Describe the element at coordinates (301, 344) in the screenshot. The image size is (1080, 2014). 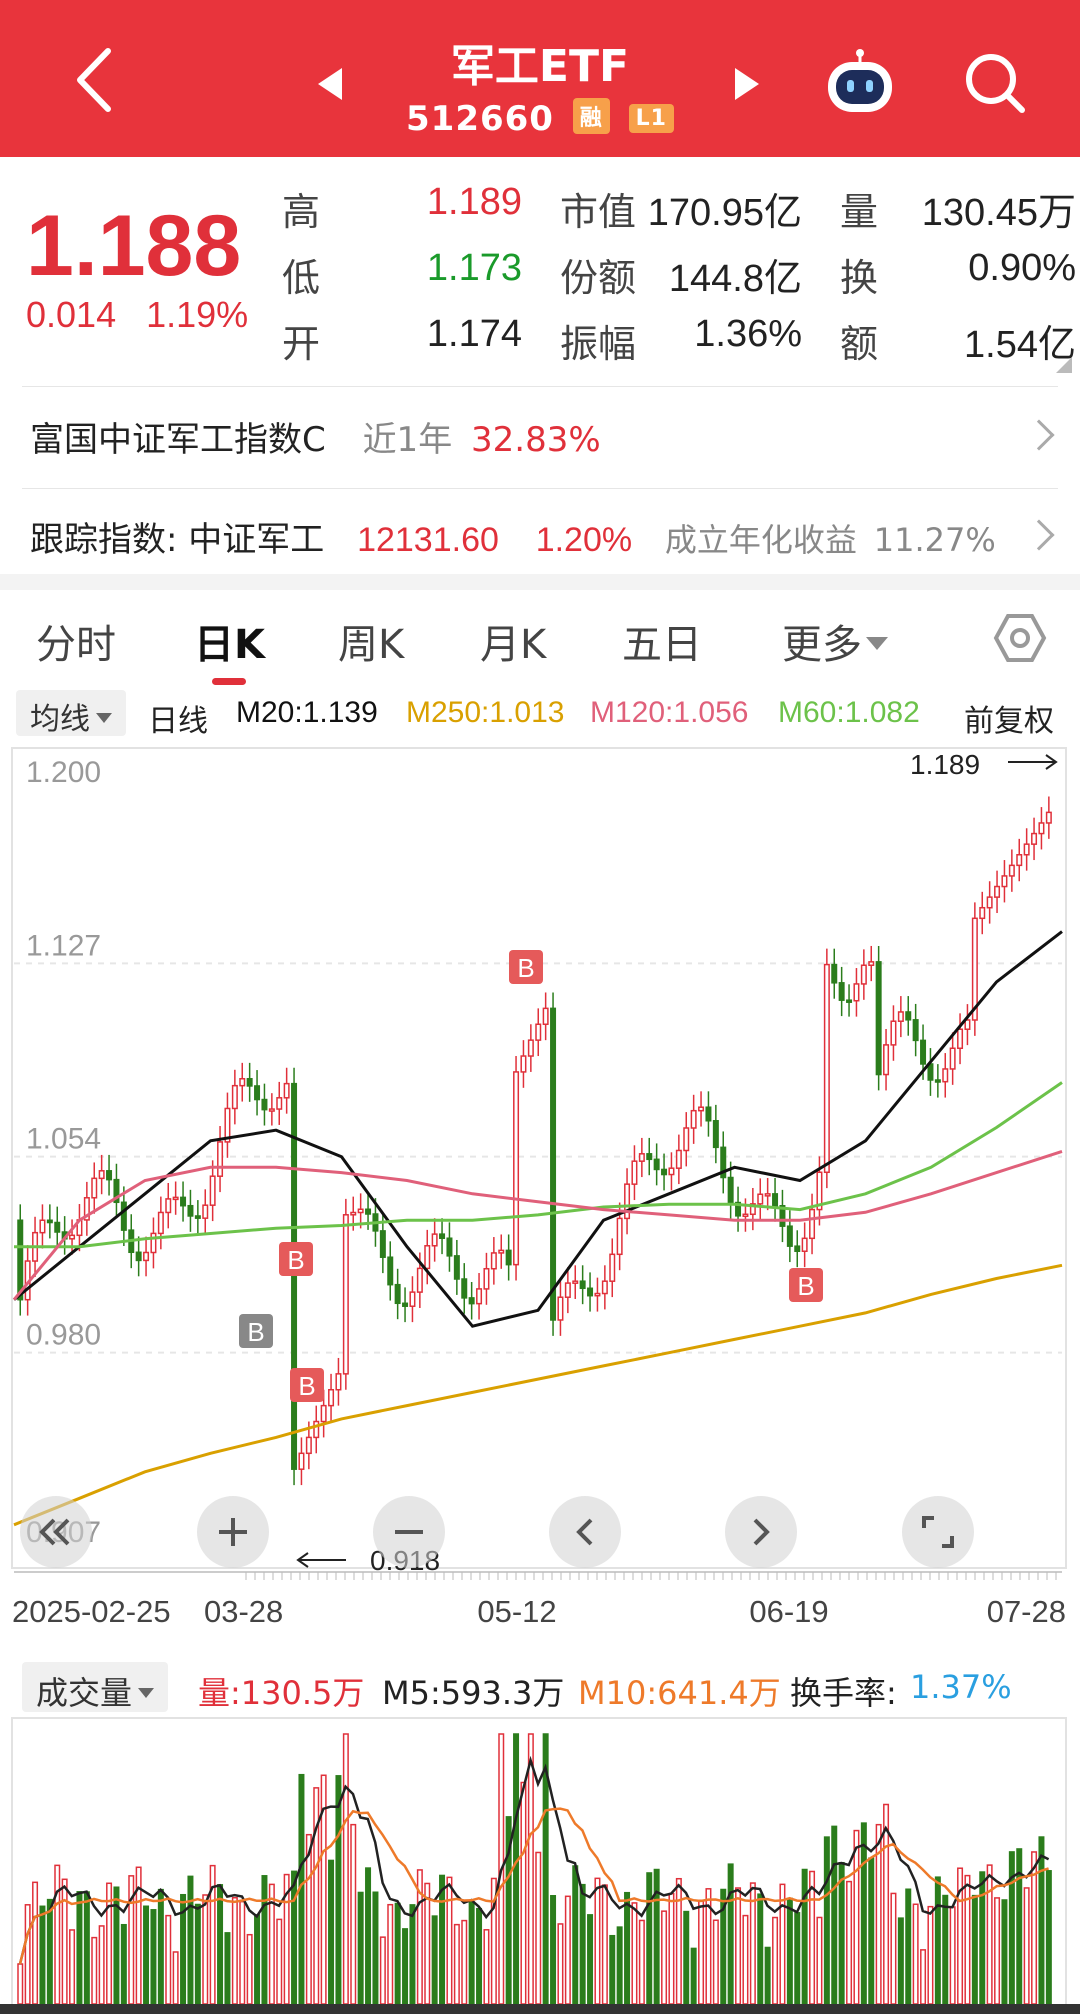
I see `open-label: 开` at that location.